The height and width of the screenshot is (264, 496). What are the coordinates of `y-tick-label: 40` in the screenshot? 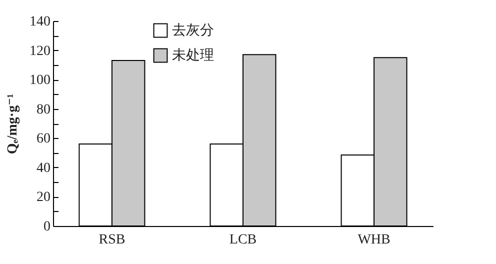 It's located at (43, 168).